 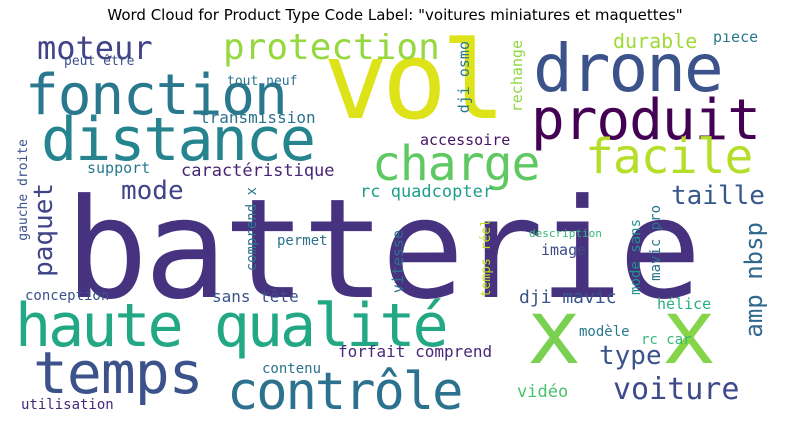 I want to click on word-sans-tete: sans tête, so click(x=255, y=296).